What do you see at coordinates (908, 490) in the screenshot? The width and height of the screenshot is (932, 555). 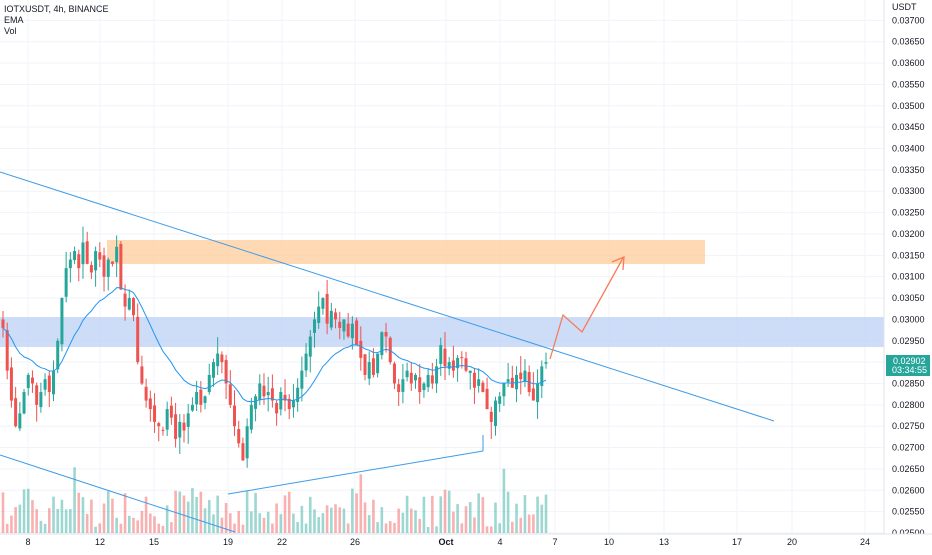 I see `price-tick-label: 0.02600` at bounding box center [908, 490].